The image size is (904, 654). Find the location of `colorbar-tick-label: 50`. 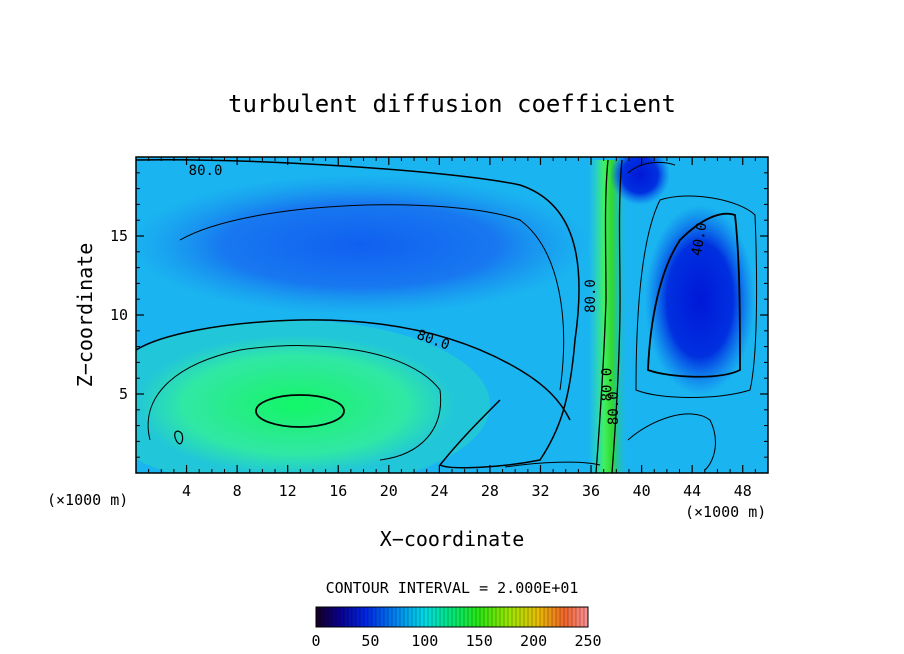

colorbar-tick-label: 50 is located at coordinates (370, 641).